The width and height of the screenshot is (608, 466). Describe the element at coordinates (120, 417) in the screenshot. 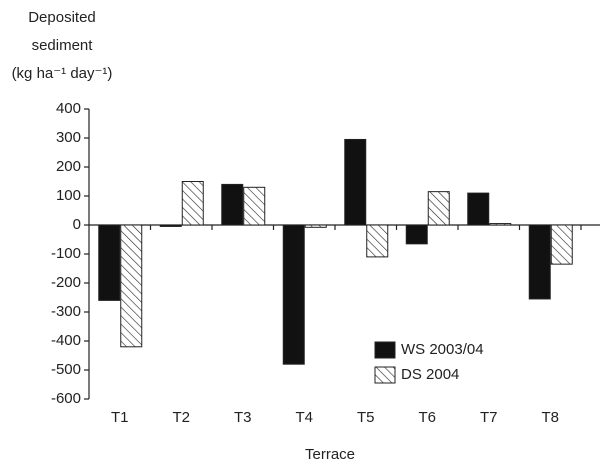

I see `x-tick-label: T1` at that location.